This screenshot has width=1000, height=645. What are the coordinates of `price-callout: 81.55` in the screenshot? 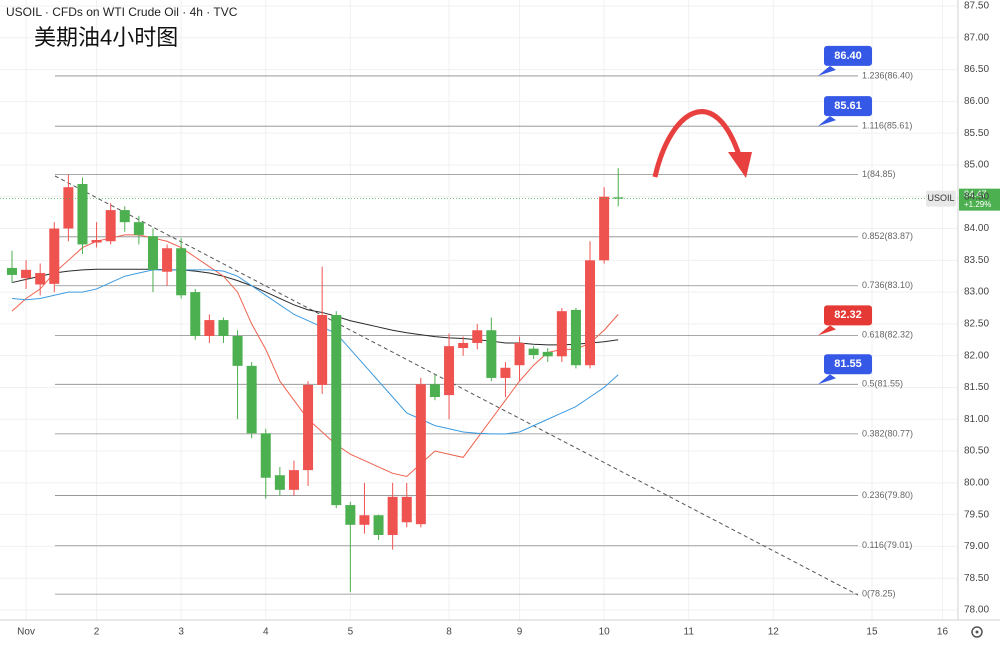 It's located at (845, 369).